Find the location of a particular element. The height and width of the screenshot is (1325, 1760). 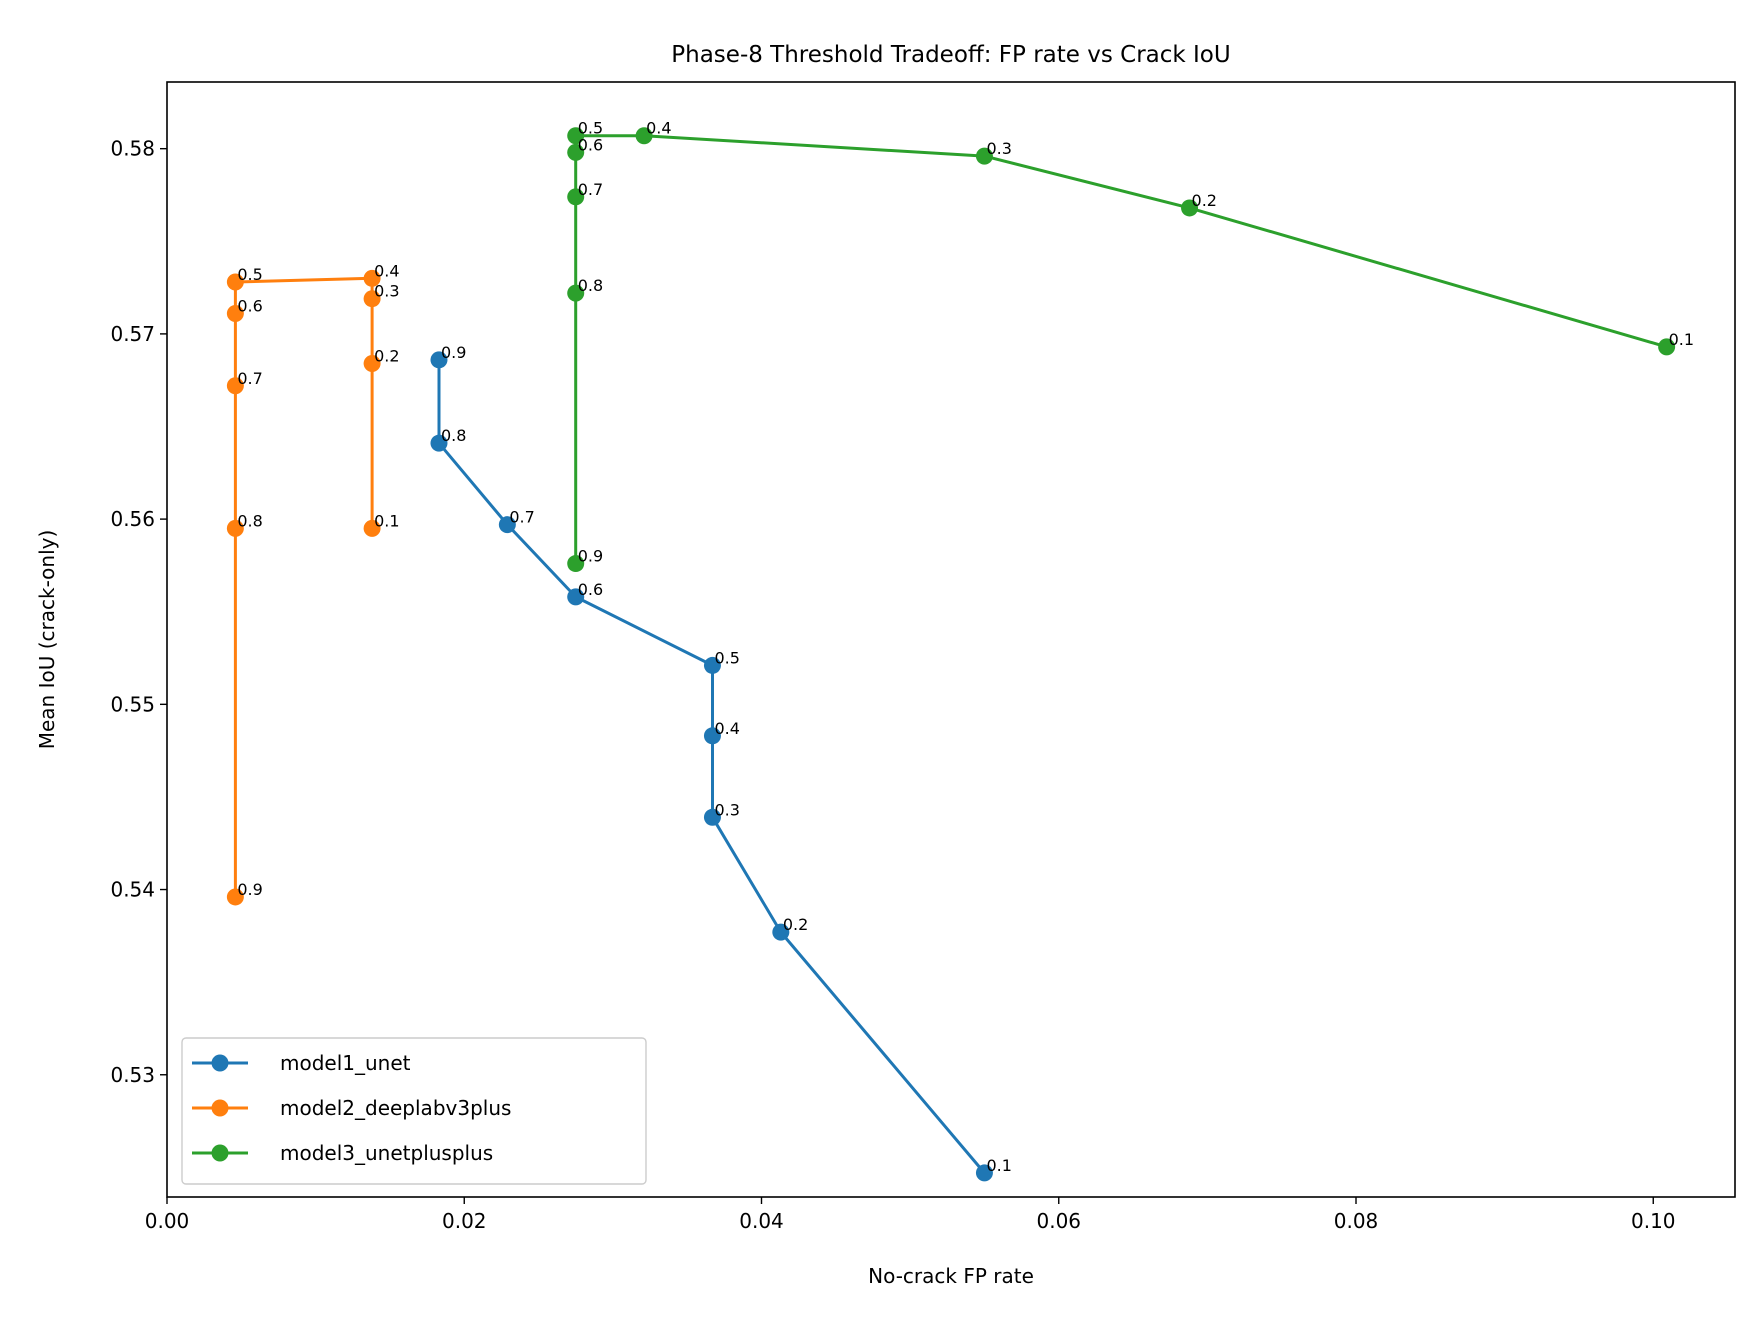

legend-item: model3_unetplusplus is located at coordinates (342, 1153).